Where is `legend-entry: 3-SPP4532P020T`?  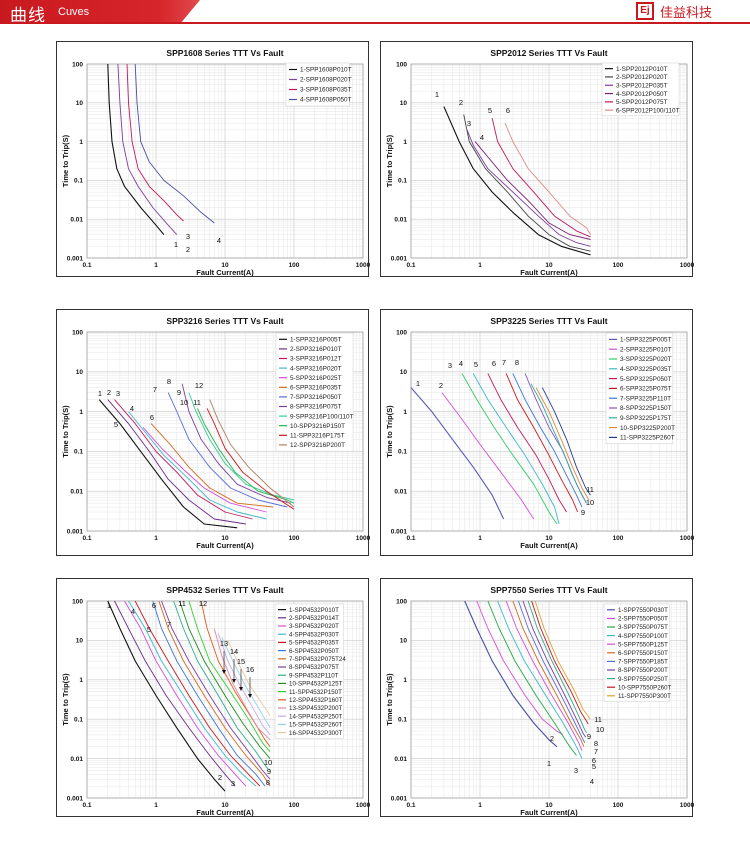
legend-entry: 3-SPP4532P020T is located at coordinates (314, 626).